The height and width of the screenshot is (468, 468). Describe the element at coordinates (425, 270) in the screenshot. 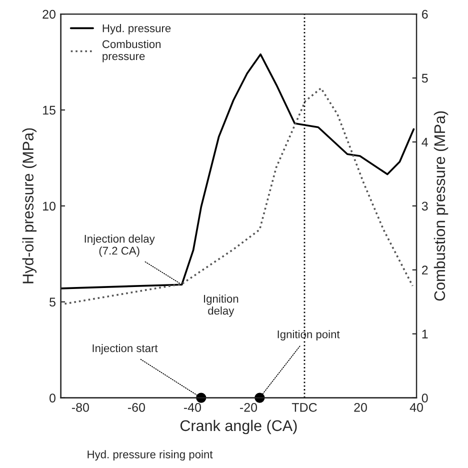

I see `y2-tick-label: 2` at that location.